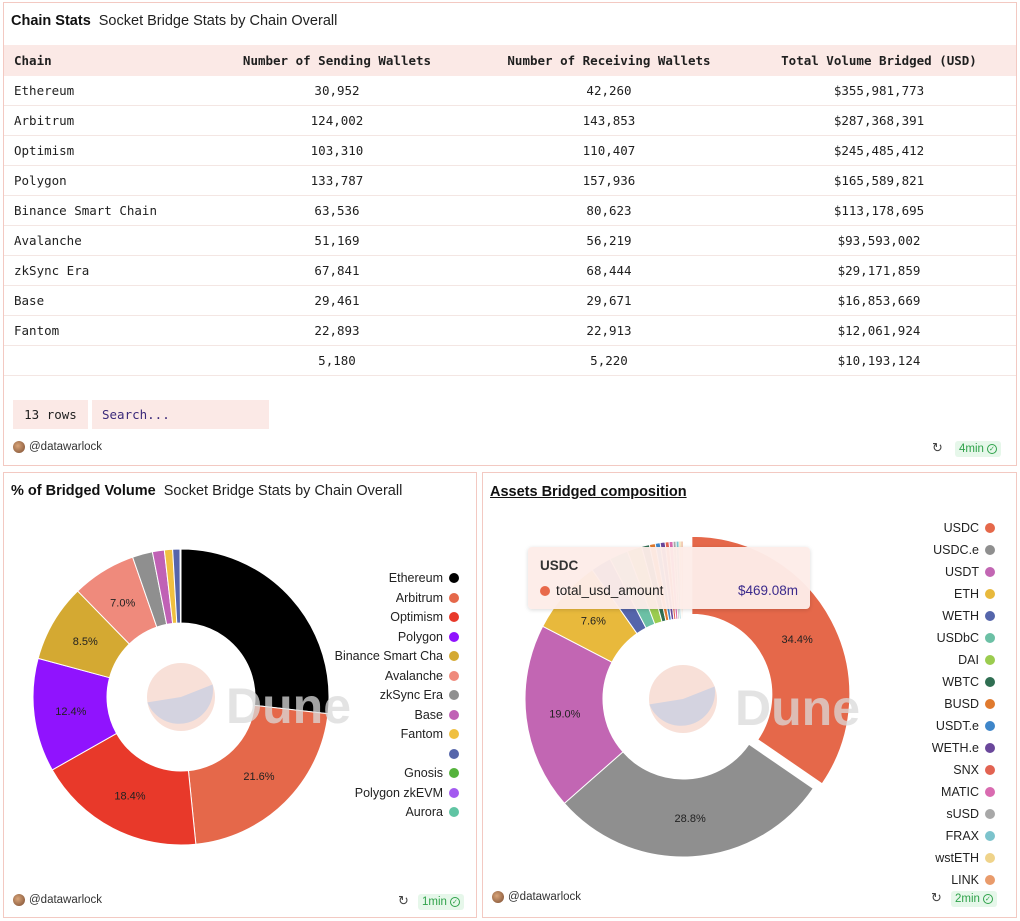 This screenshot has width=1020, height=921. I want to click on pie-slice-arbitrum, so click(258, 774).